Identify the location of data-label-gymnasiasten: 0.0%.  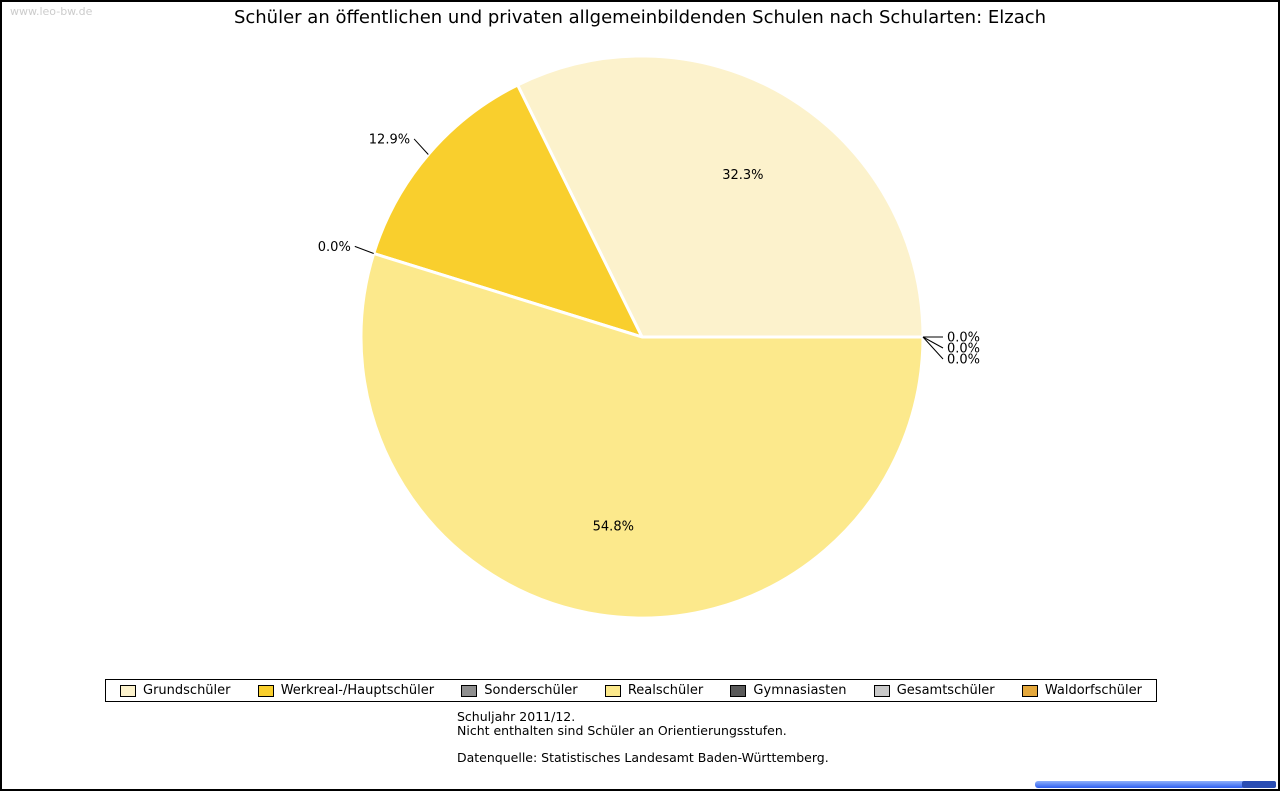
(963, 338).